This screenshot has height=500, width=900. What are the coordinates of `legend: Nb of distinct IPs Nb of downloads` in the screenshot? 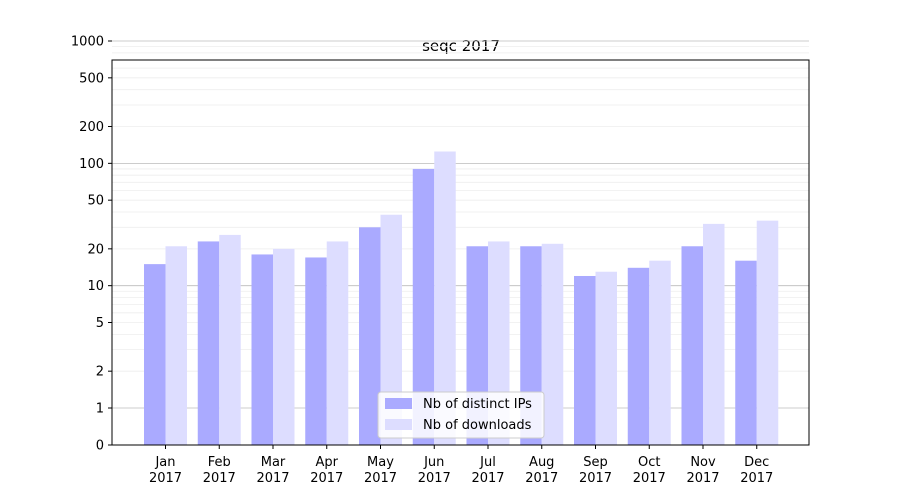 It's located at (461, 415).